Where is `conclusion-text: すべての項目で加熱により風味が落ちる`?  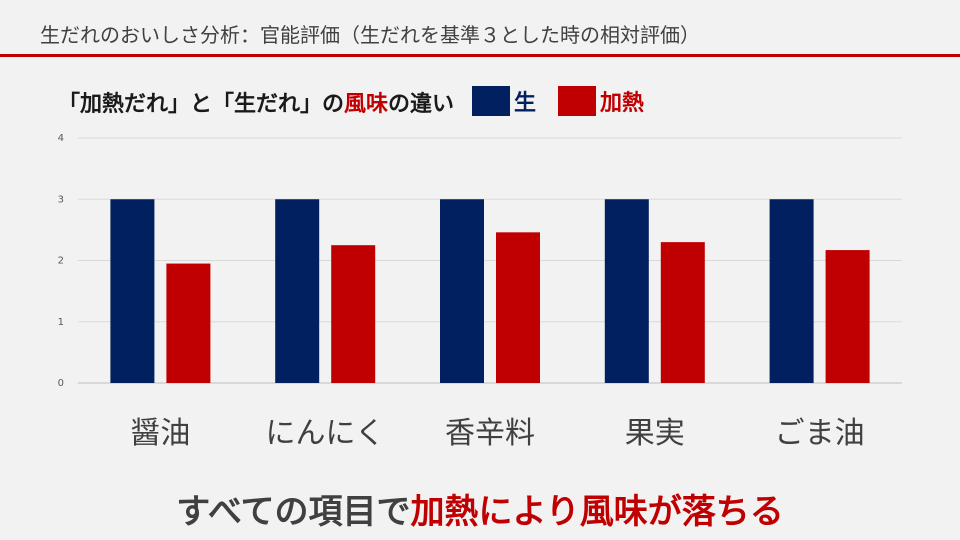 conclusion-text: すべての項目で加熱により風味が落ちる is located at coordinates (480, 508).